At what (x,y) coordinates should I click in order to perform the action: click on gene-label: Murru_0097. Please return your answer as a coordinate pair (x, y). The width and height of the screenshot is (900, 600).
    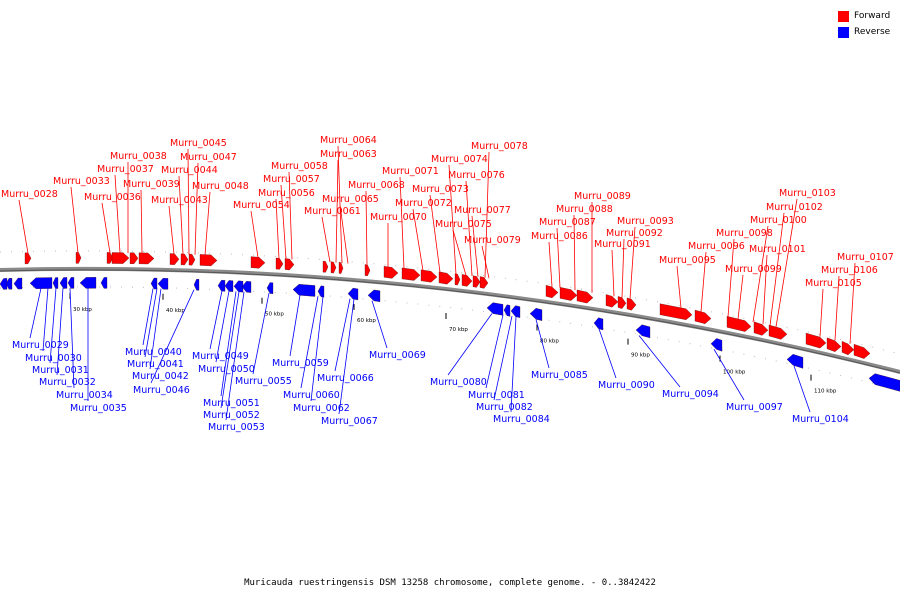
    Looking at the image, I should click on (754, 407).